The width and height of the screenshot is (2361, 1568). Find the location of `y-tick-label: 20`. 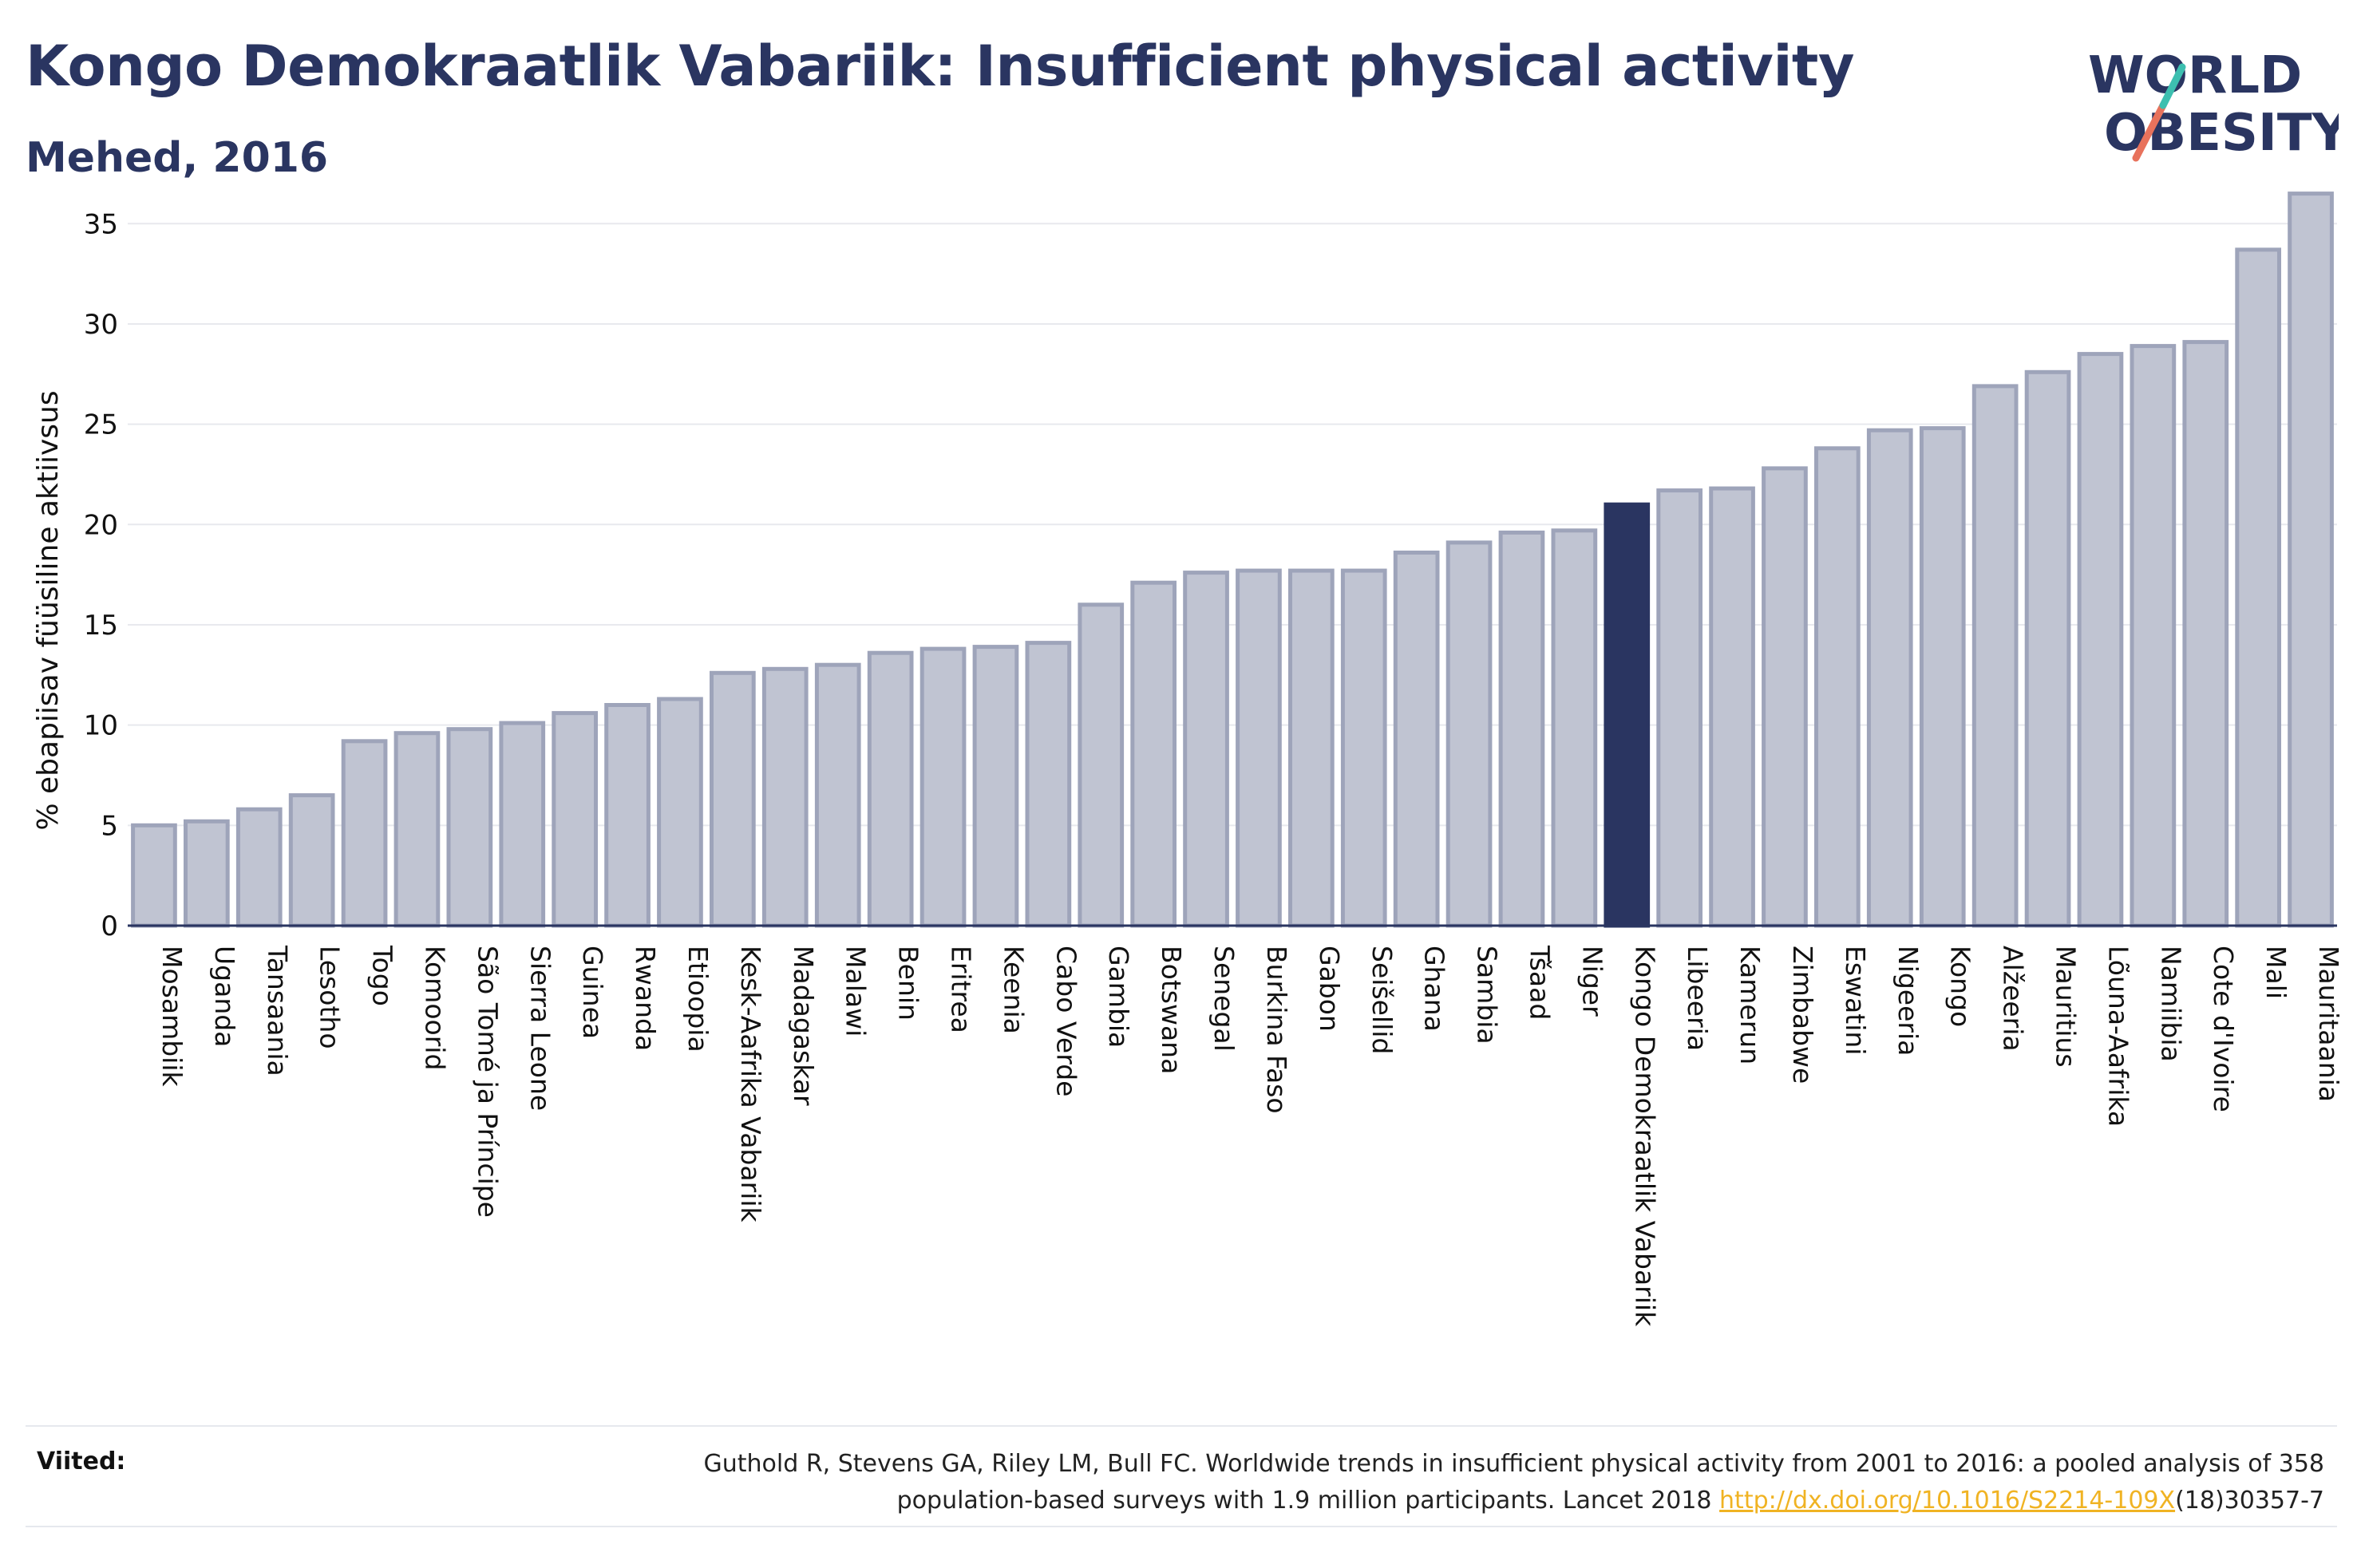

y-tick-label: 20 is located at coordinates (101, 525).